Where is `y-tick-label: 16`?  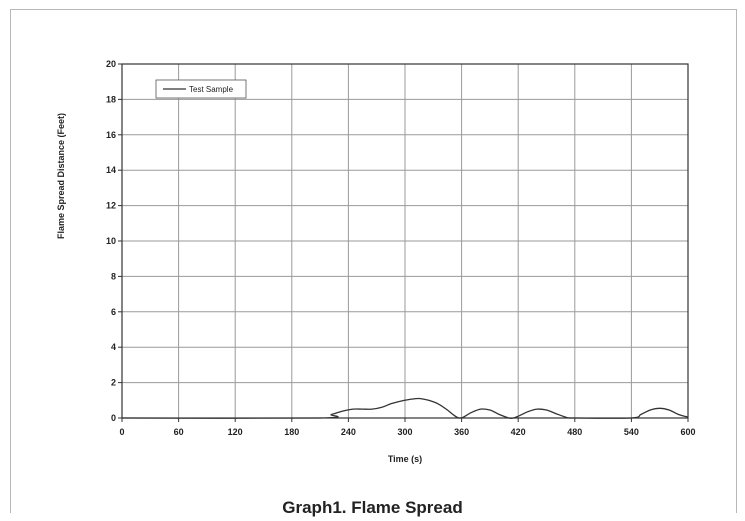 y-tick-label: 16 is located at coordinates (111, 135).